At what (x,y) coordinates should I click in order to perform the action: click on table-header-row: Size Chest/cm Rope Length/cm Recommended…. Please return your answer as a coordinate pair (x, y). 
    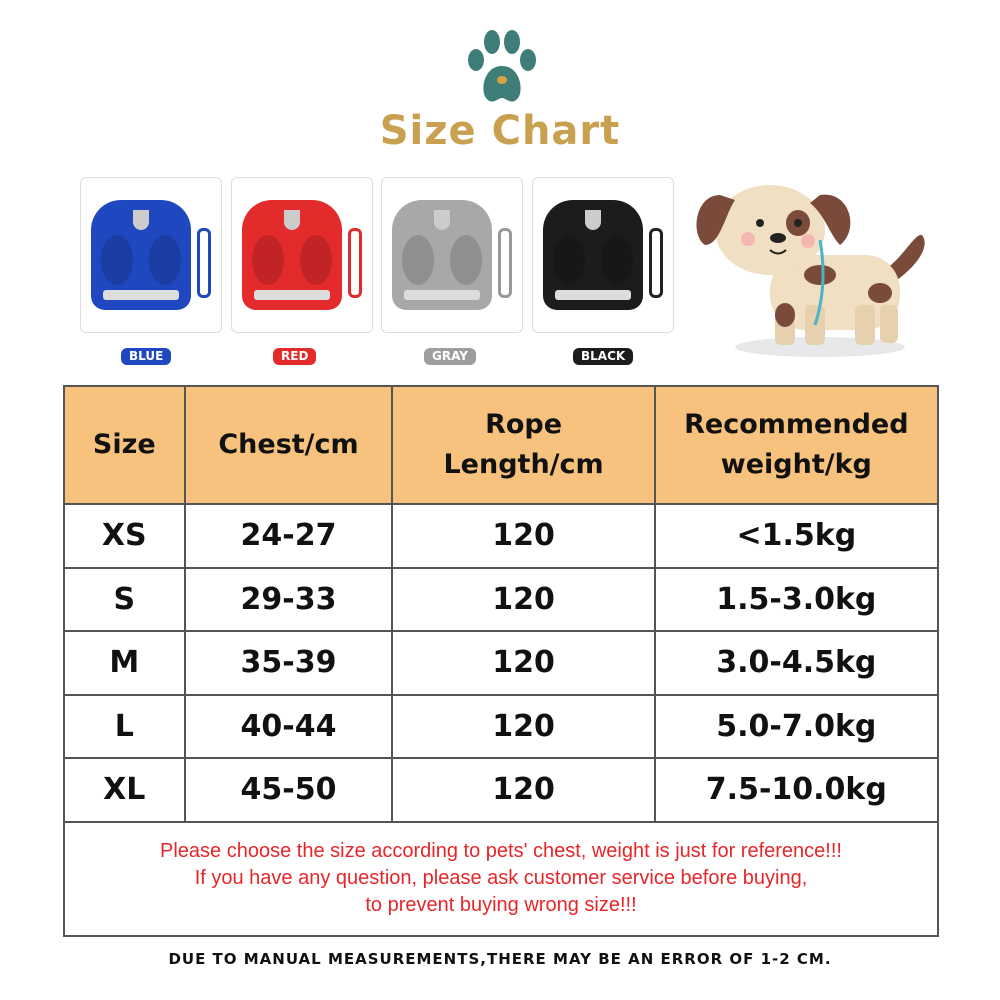
    Looking at the image, I should click on (501, 445).